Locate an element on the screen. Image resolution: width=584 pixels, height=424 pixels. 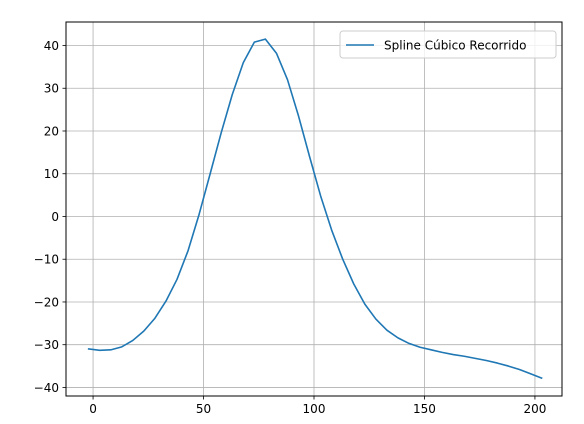
x-tick-label: 0 is located at coordinates (93, 409).